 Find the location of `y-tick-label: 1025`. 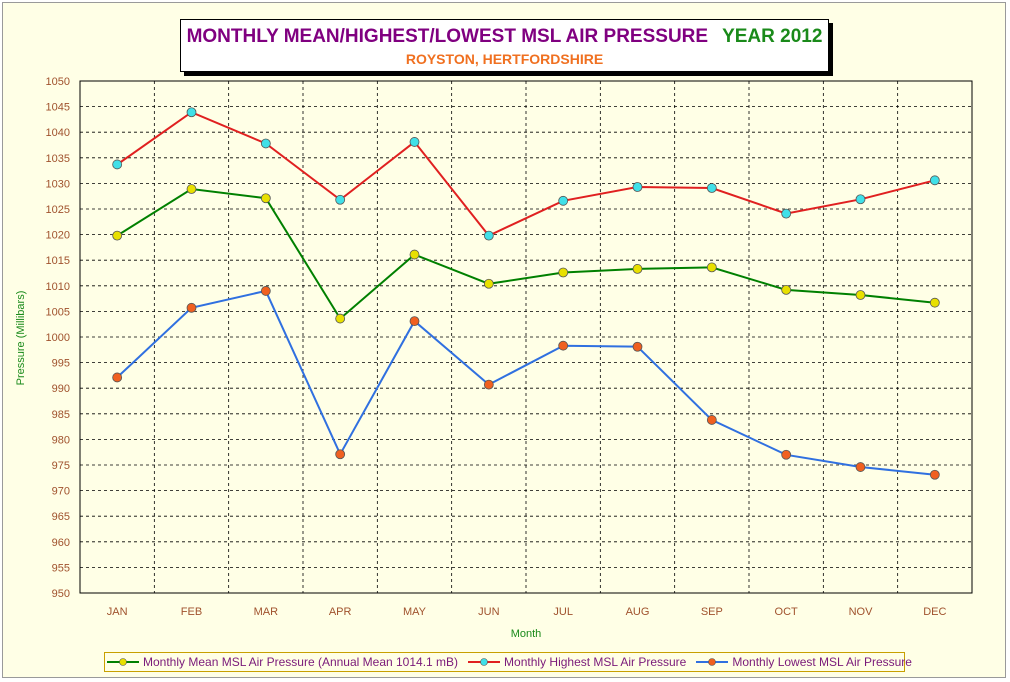

y-tick-label: 1025 is located at coordinates (58, 210).